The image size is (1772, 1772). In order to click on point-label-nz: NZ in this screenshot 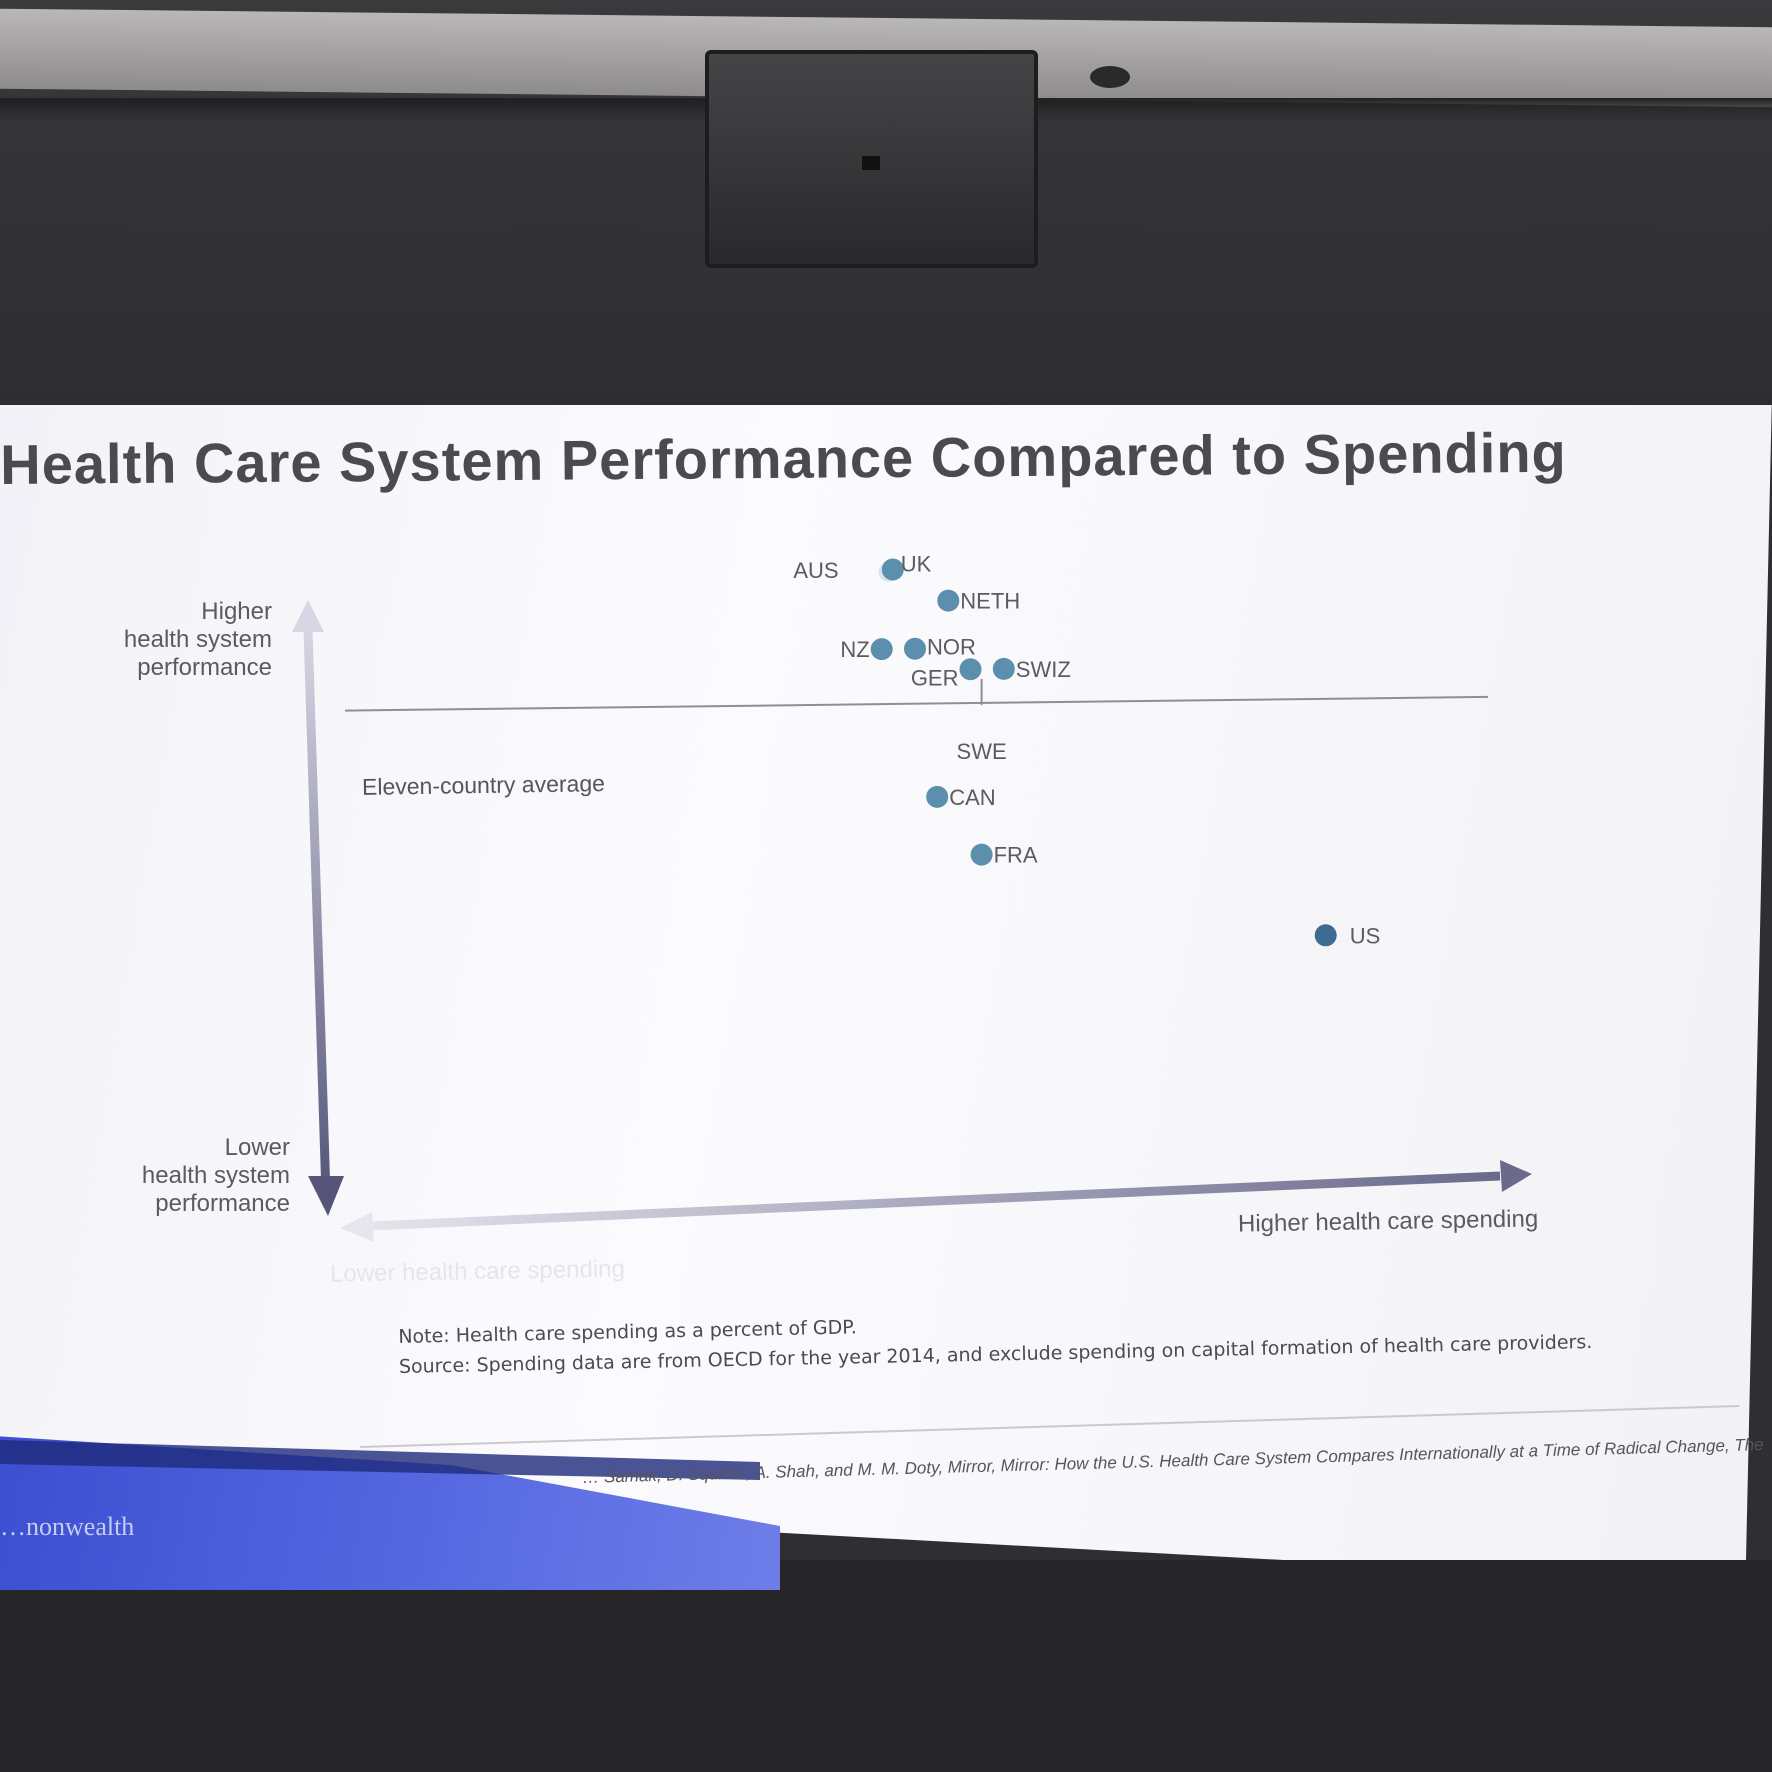, I will do `click(854, 649)`.